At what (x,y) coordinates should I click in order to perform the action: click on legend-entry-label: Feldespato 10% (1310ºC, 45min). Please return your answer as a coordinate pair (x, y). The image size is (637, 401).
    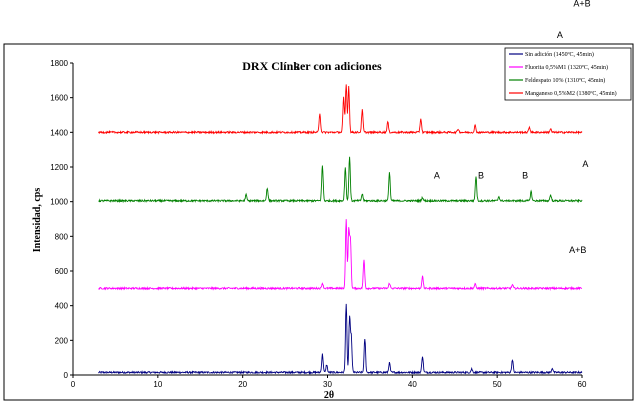
    Looking at the image, I should click on (565, 80).